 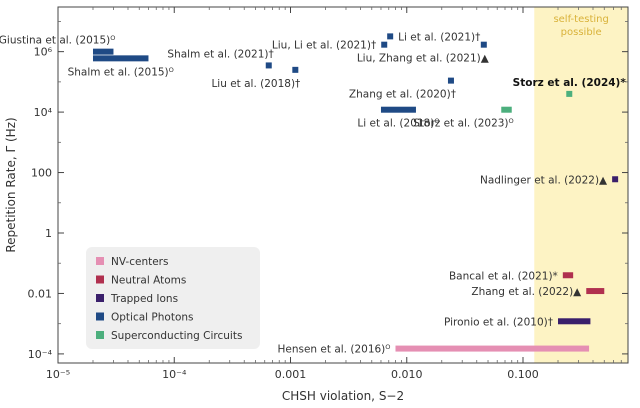 What do you see at coordinates (398, 124) in the screenshot?
I see `label-li-et-al-2018: Li et al. (2018)ᴼ` at bounding box center [398, 124].